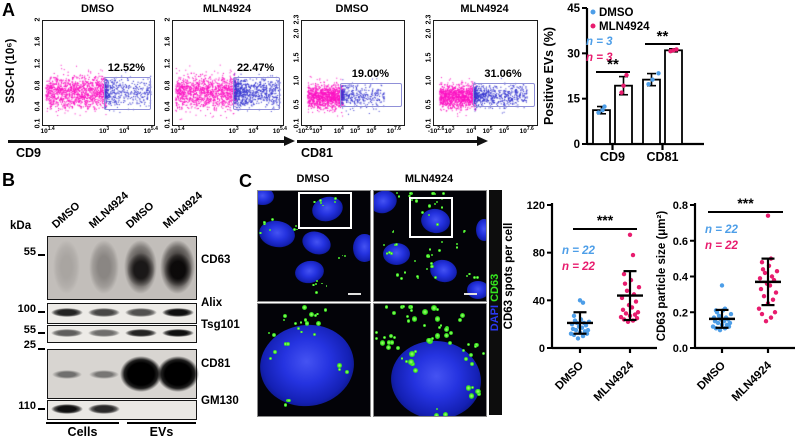 Image resolution: width=798 pixels, height=443 pixels. What do you see at coordinates (573, 9) in the screenshot?
I see `bar-y-tick-label: 45` at bounding box center [573, 9].